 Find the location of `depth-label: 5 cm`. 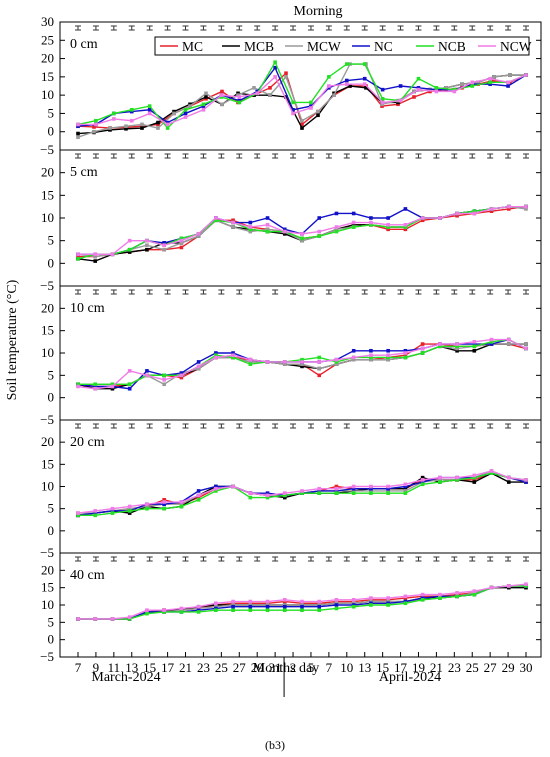

depth-label: 5 cm is located at coordinates (84, 172).